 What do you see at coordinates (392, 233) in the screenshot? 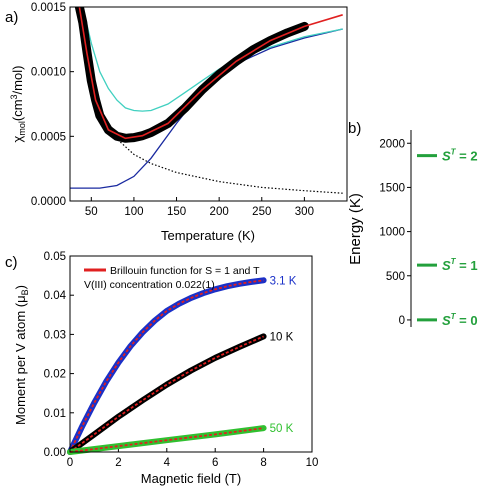
I see `panel-b-ytick-label: 1000` at bounding box center [392, 233].